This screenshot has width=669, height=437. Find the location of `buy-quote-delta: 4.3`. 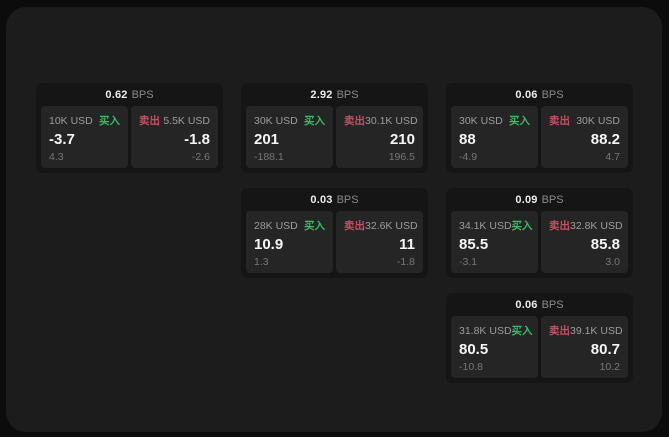

buy-quote-delta: 4.3 is located at coordinates (56, 156).